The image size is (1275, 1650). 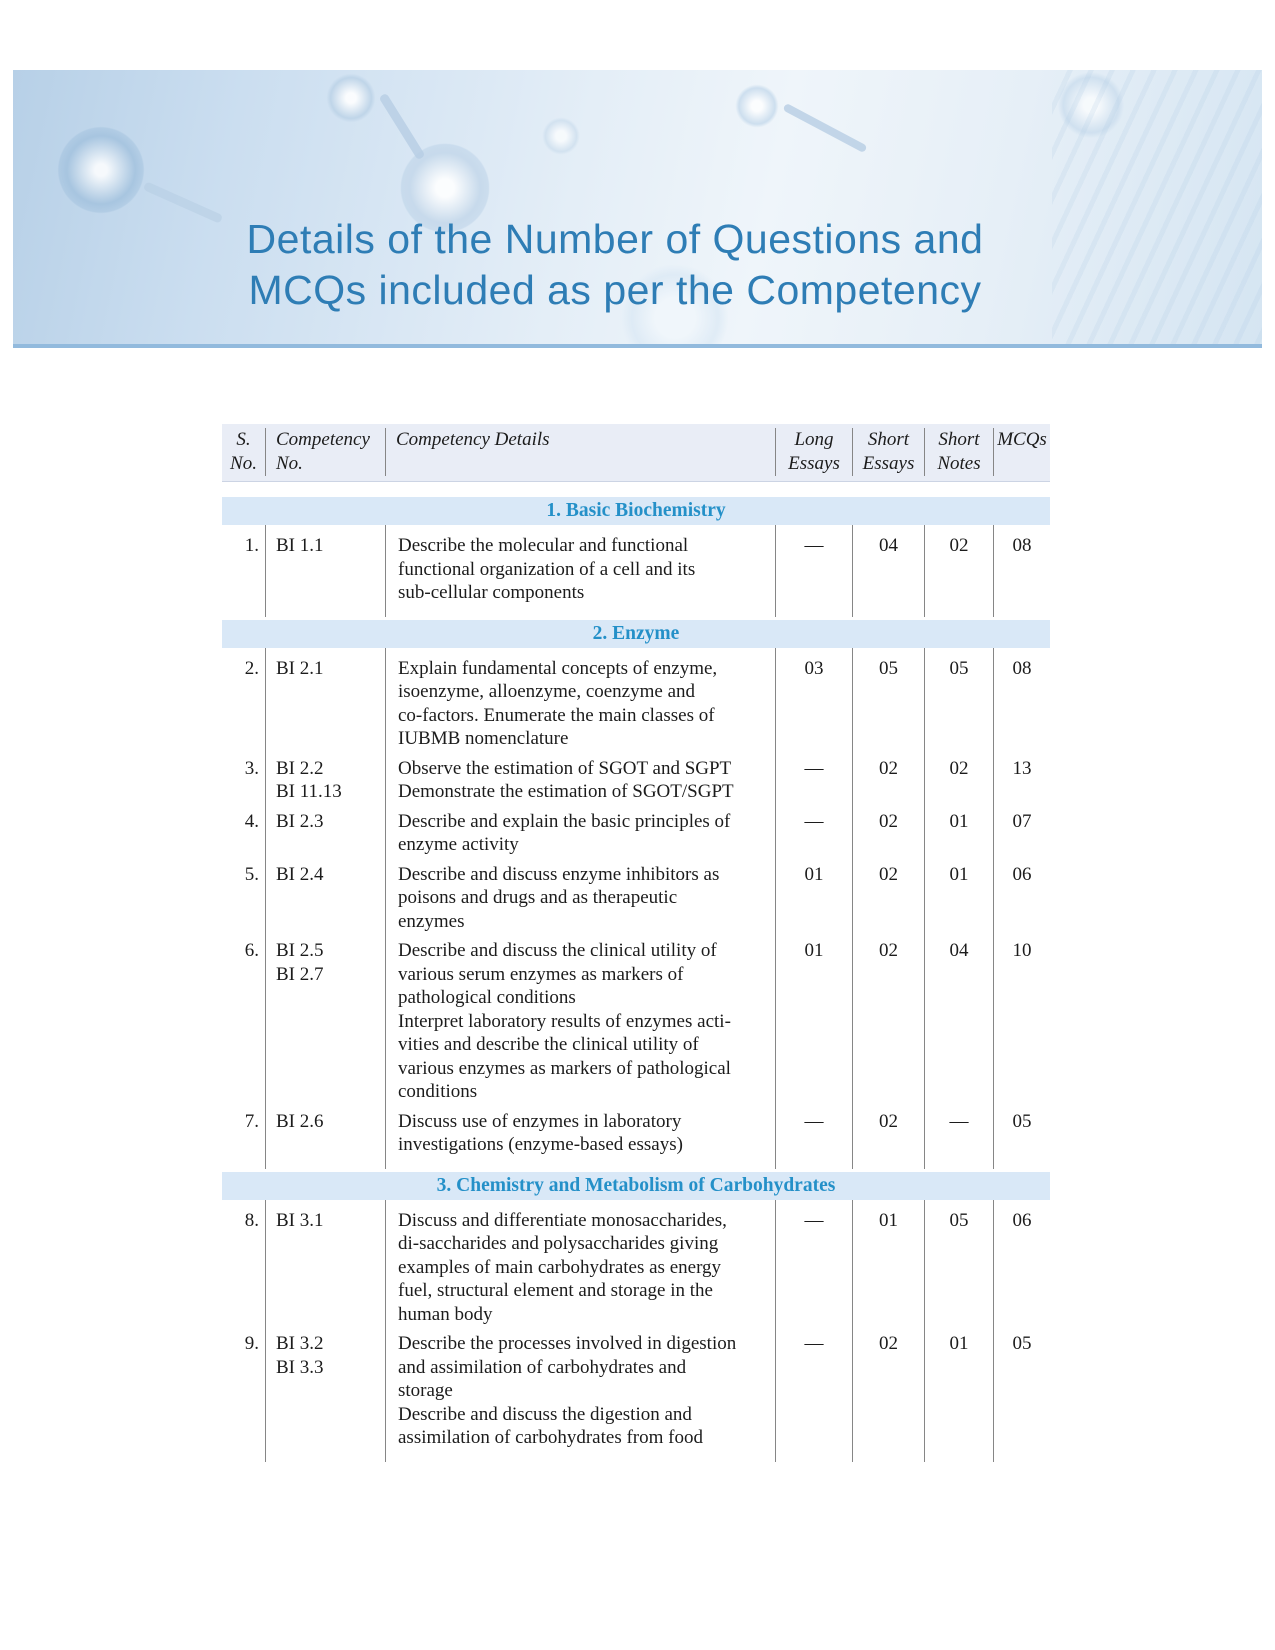 I want to click on header-sno: S. No., so click(x=243, y=451).